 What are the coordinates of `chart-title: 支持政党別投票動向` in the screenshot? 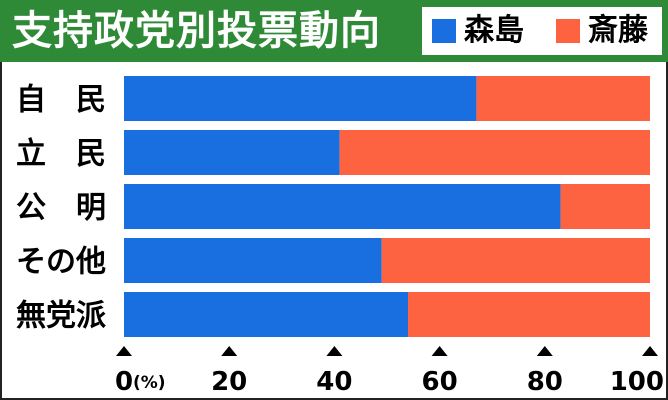 It's located at (196, 31).